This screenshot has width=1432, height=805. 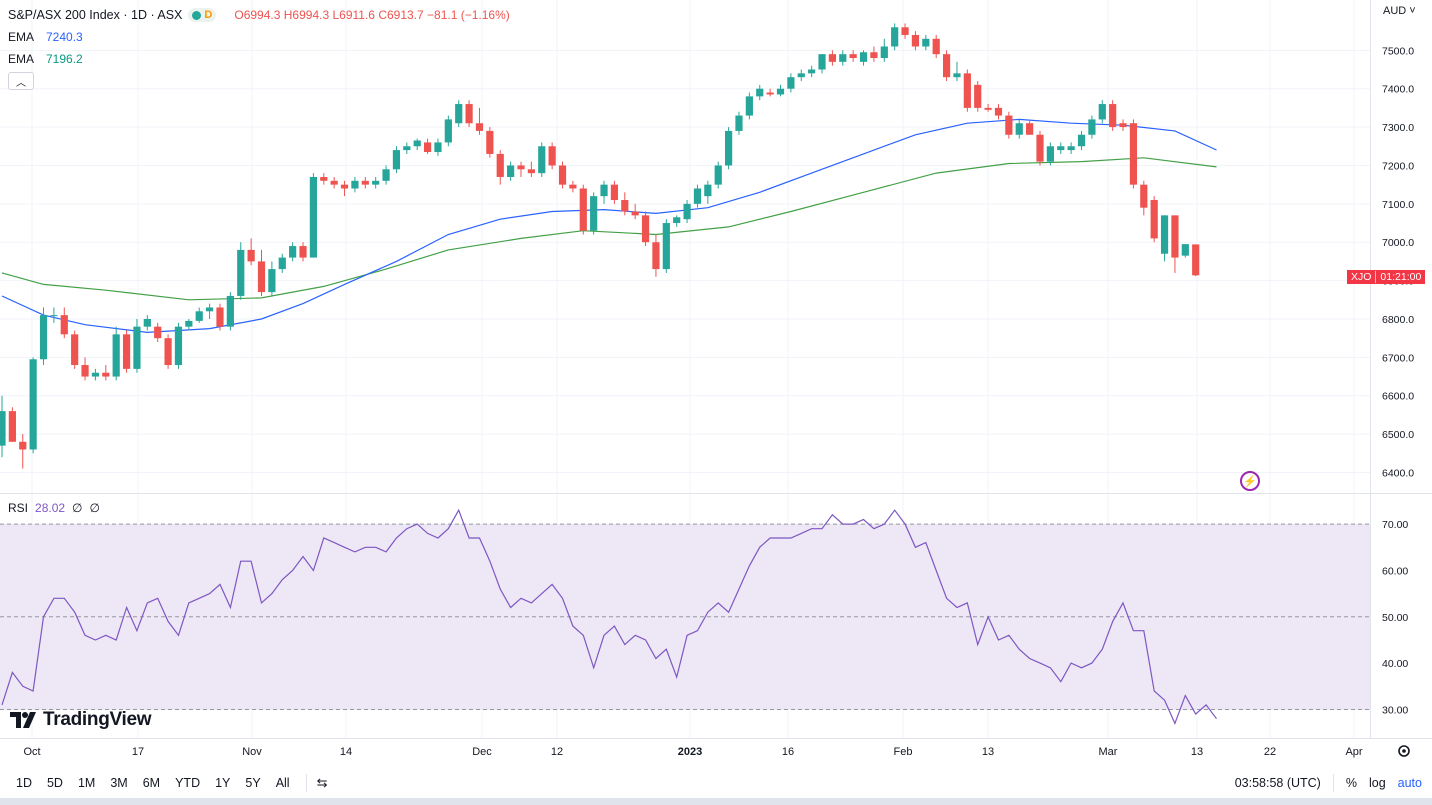 I want to click on settings-gear-icon, so click(x=1404, y=751).